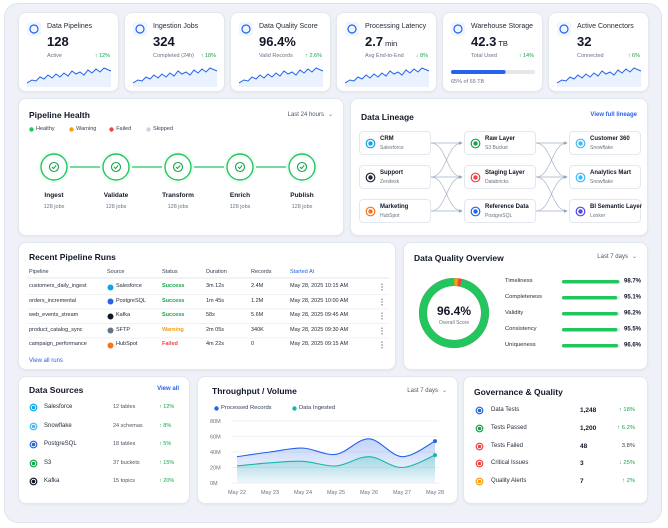 The height and width of the screenshot is (528, 668). I want to click on stage-name: Ingest, so click(54, 195).